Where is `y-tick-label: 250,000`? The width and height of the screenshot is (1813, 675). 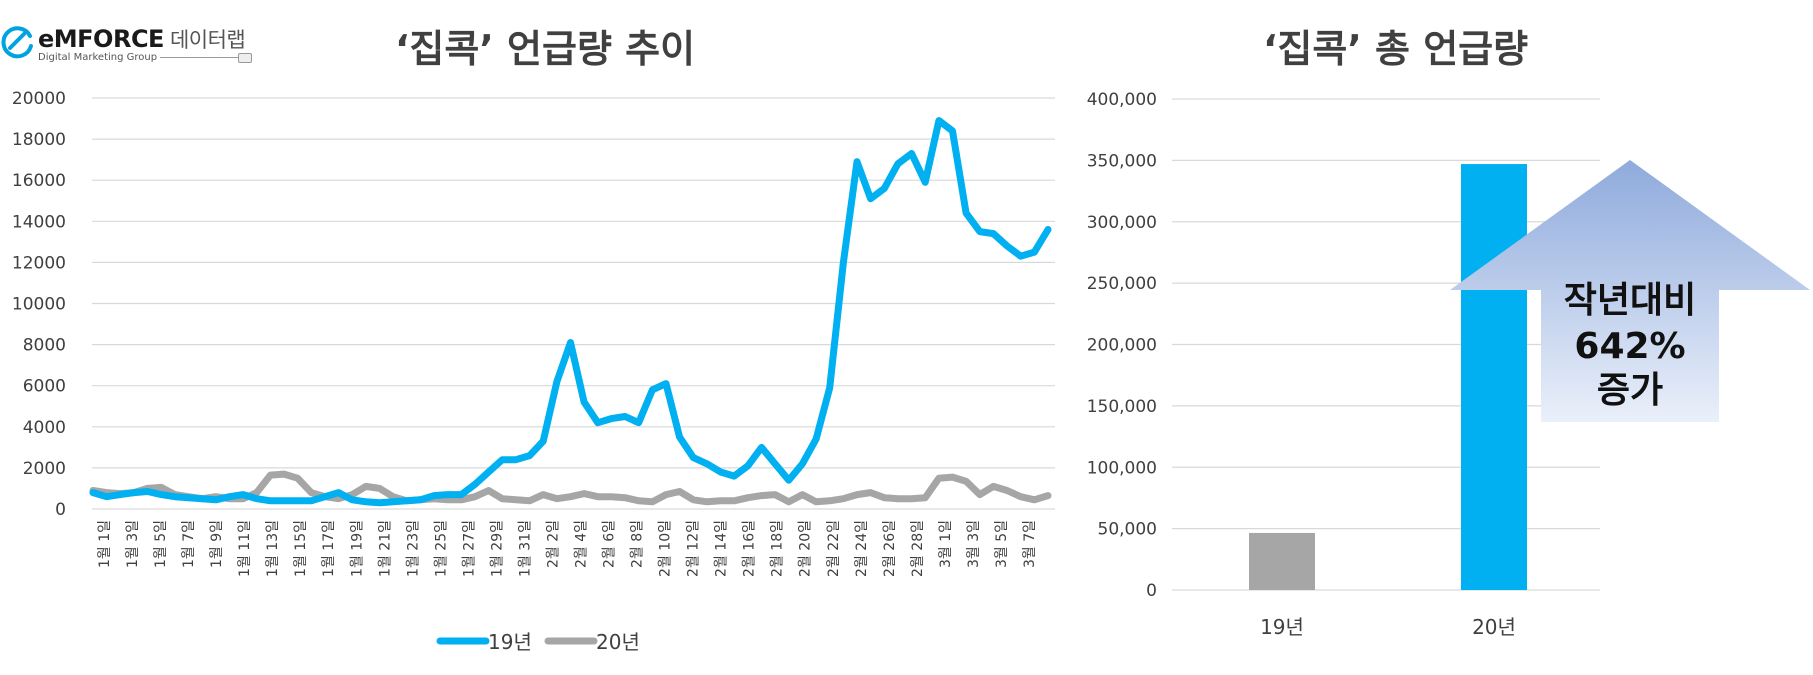
y-tick-label: 250,000 is located at coordinates (1122, 284).